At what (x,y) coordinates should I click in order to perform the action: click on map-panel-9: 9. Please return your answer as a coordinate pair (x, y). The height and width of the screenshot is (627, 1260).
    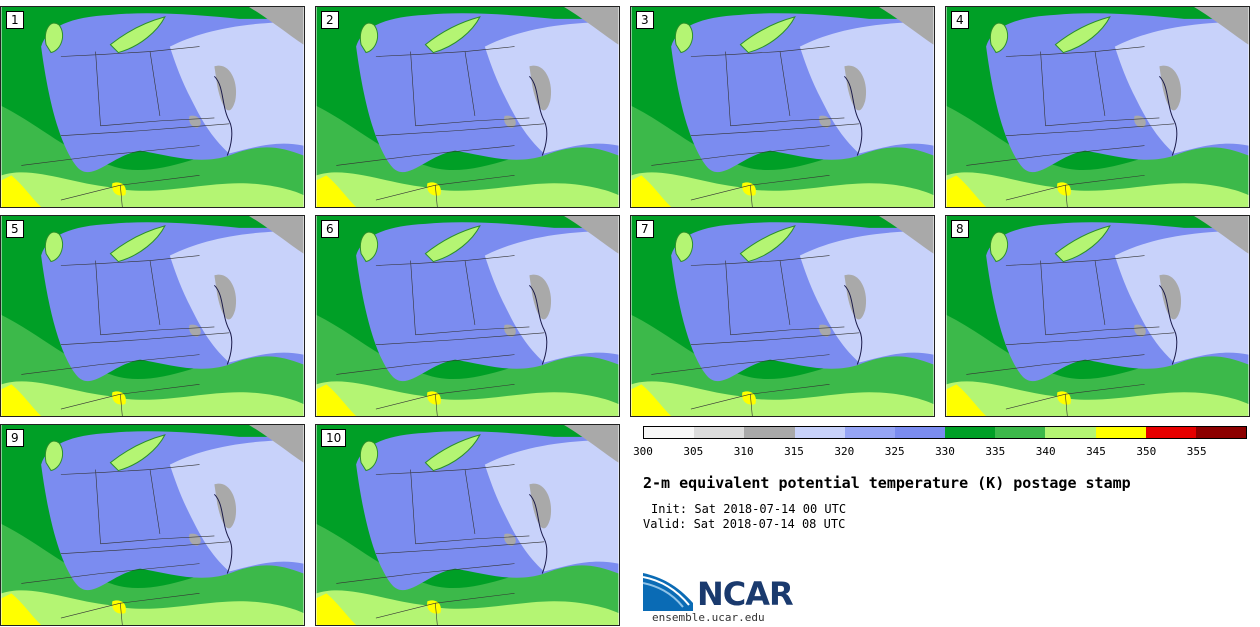
    Looking at the image, I should click on (152, 525).